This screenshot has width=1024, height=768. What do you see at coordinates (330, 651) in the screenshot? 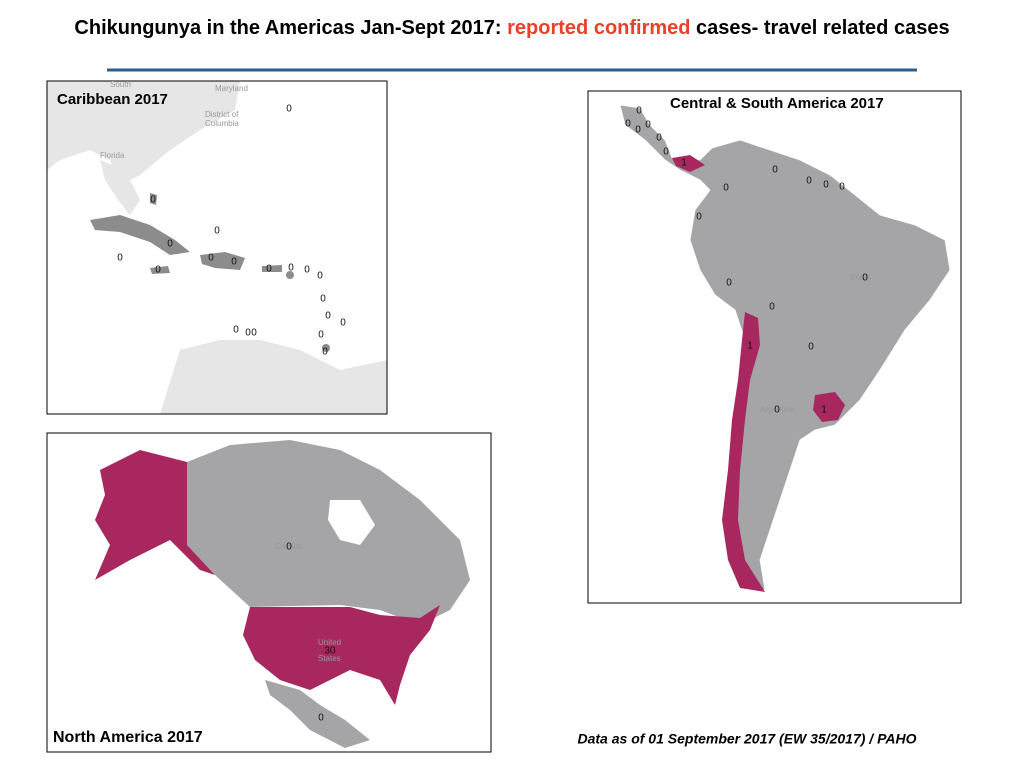
I see `case-count: 30` at bounding box center [330, 651].